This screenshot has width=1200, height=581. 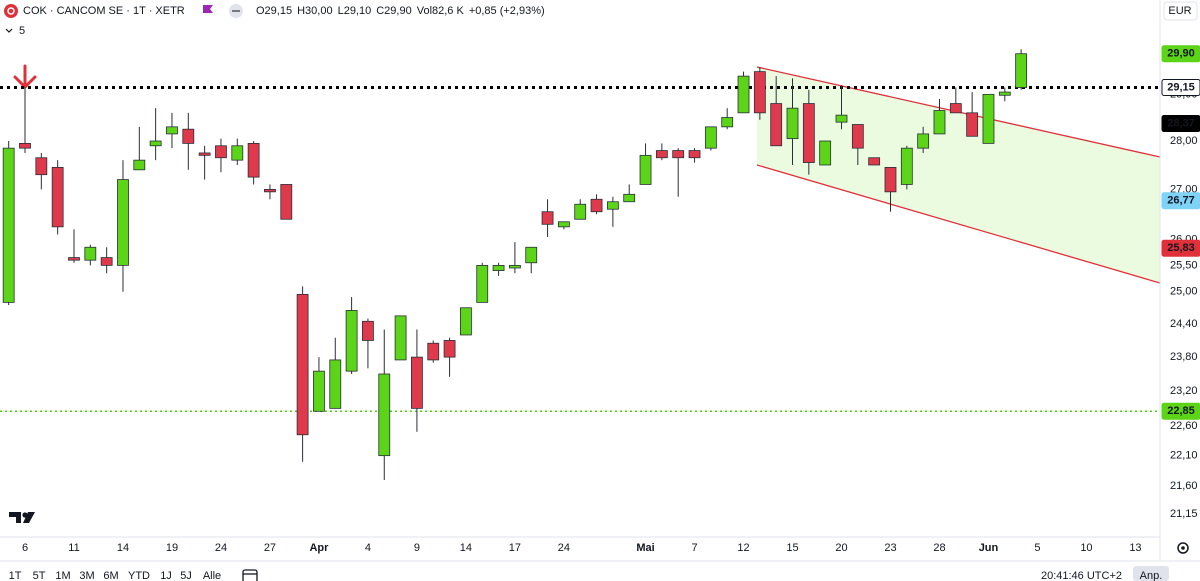 What do you see at coordinates (368, 548) in the screenshot?
I see `x-tick-label: 4` at bounding box center [368, 548].